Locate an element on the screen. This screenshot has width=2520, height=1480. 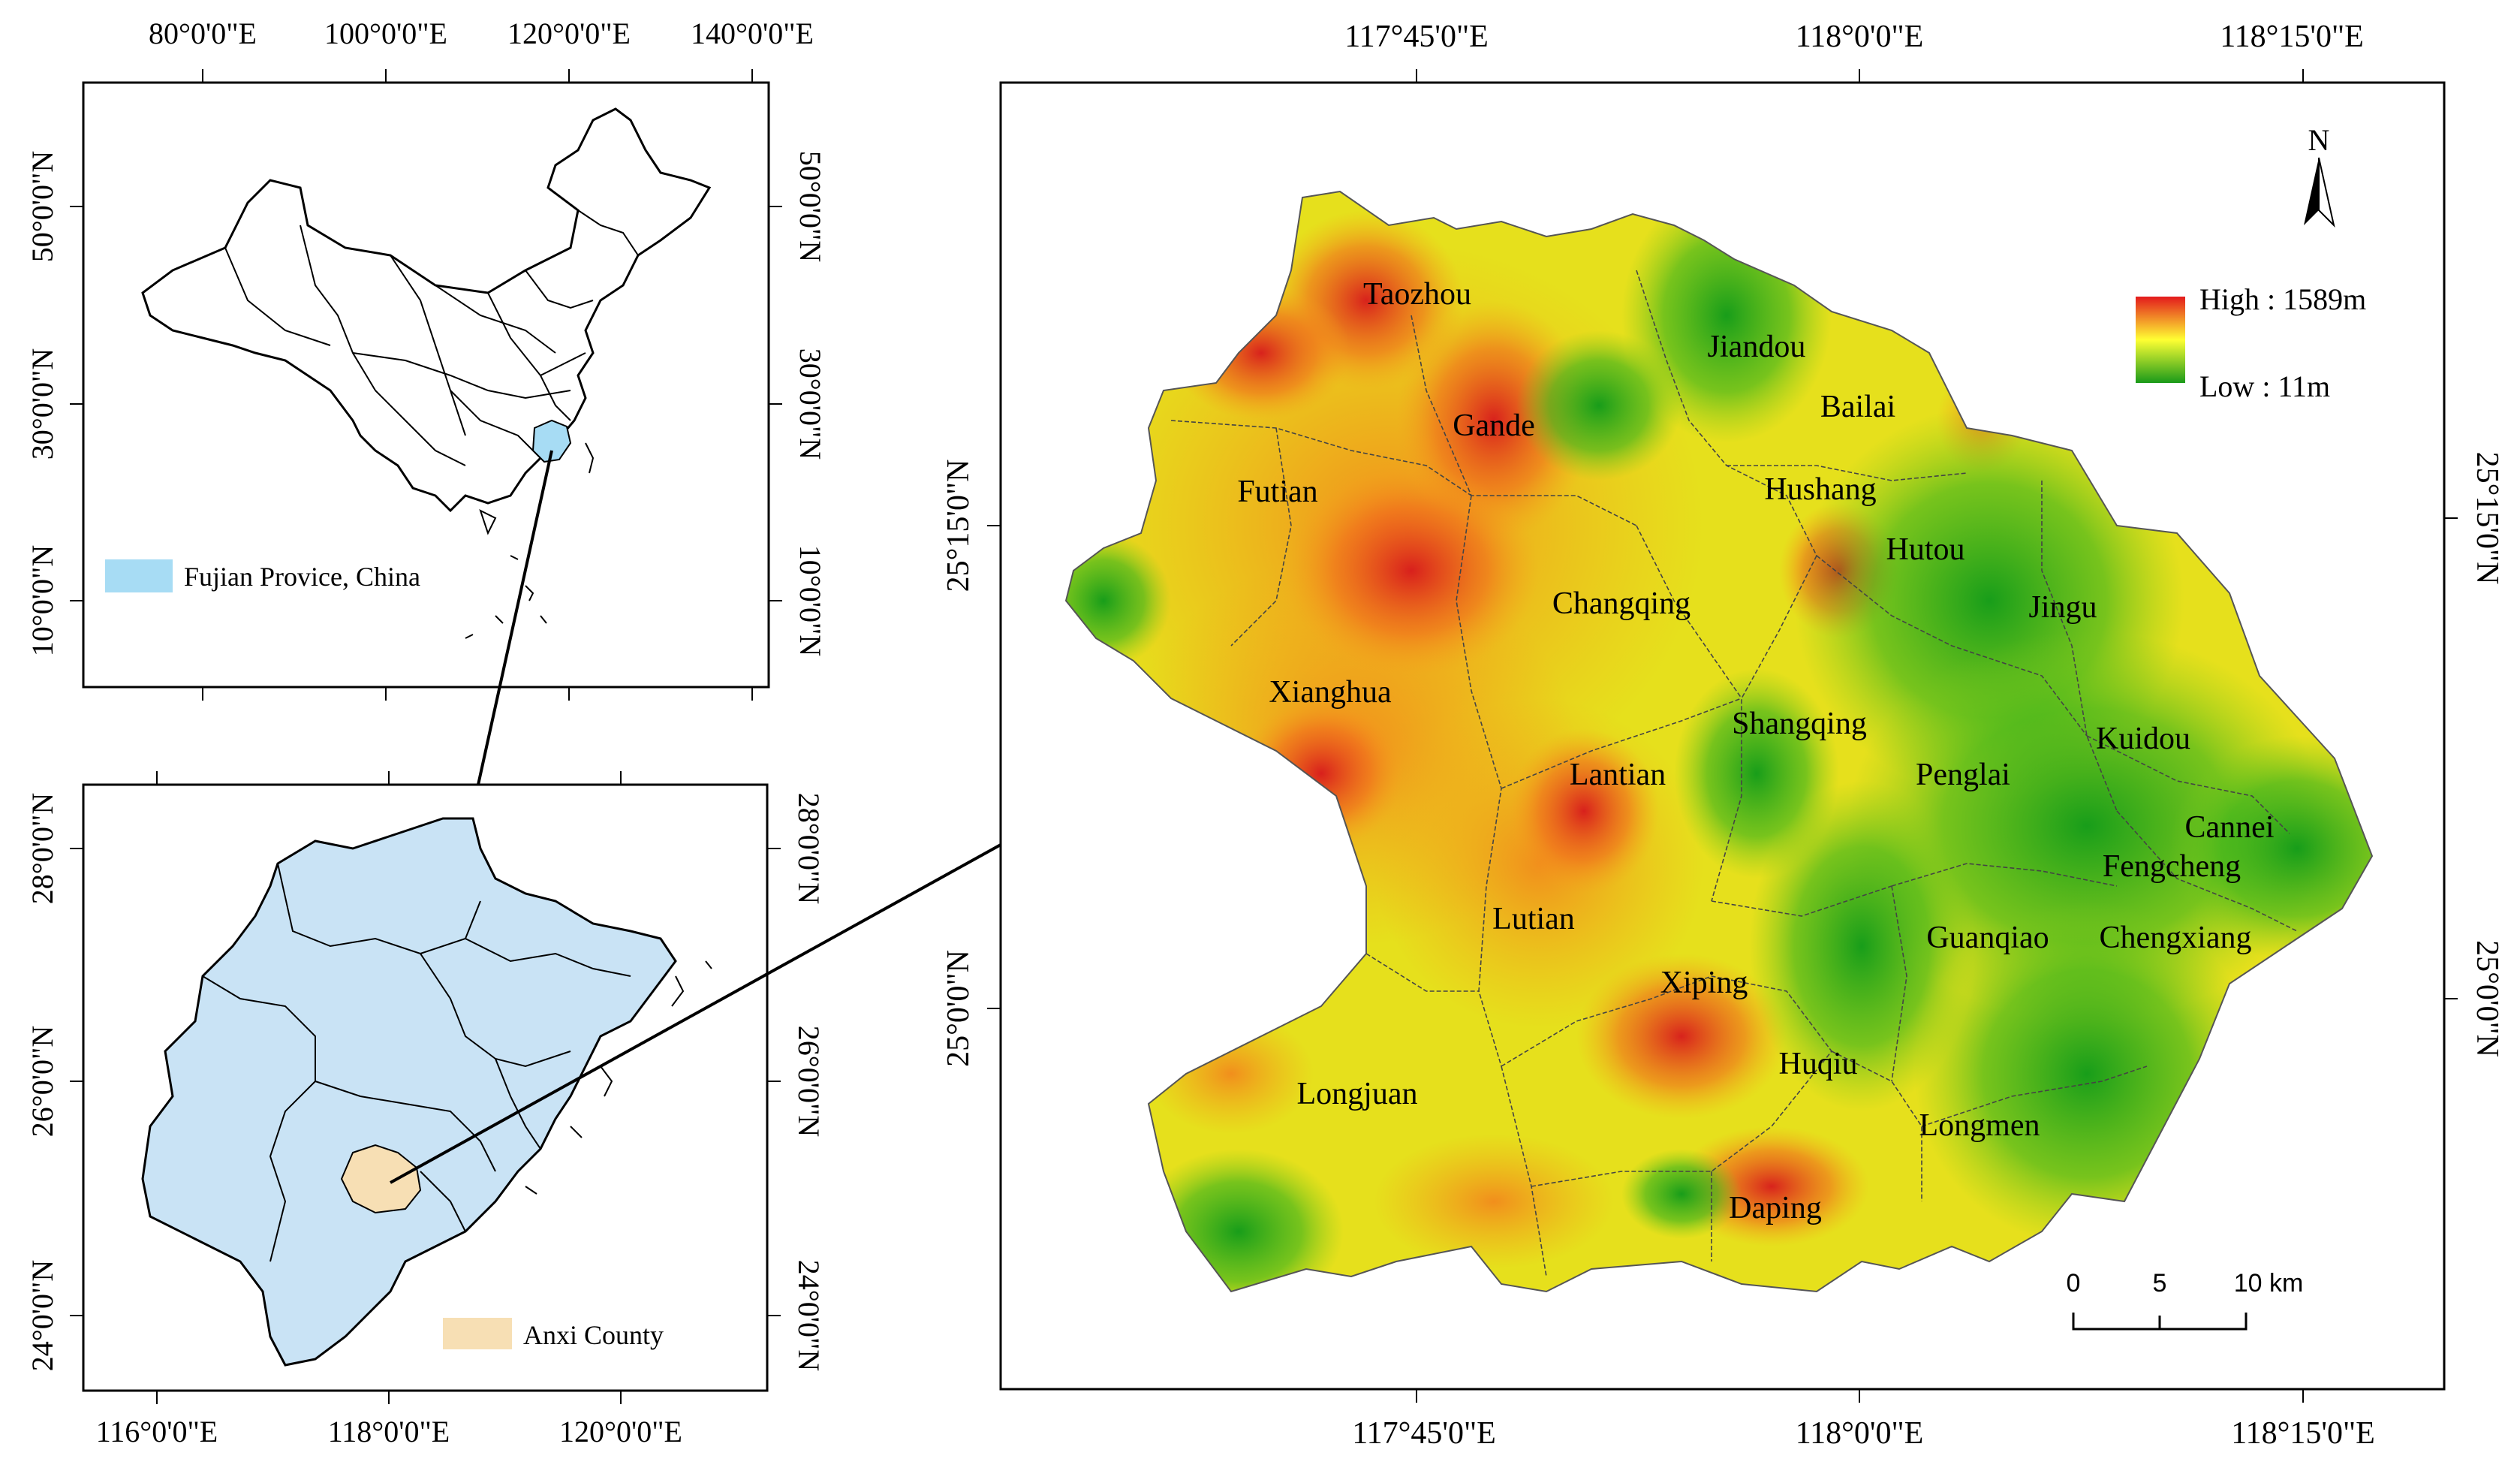
town-label-cannei: Cannei is located at coordinates (2230, 827).